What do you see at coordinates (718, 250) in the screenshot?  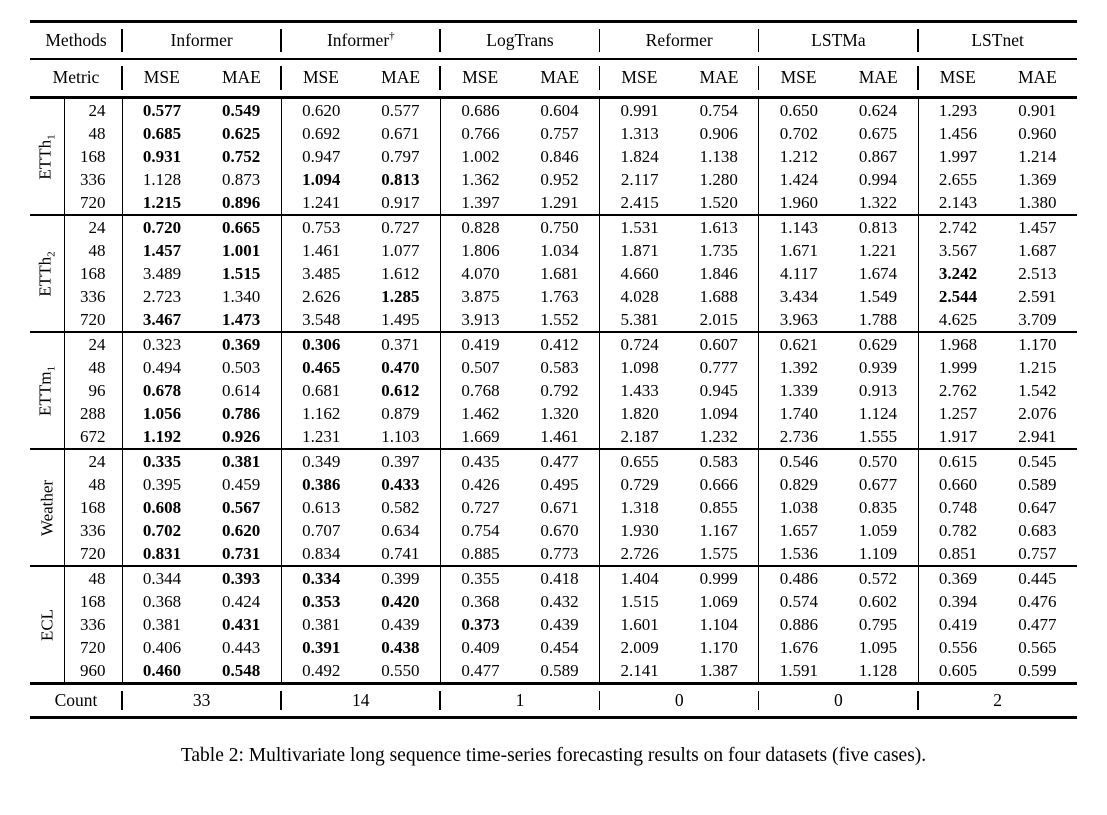 I see `value-cell: 1.735` at bounding box center [718, 250].